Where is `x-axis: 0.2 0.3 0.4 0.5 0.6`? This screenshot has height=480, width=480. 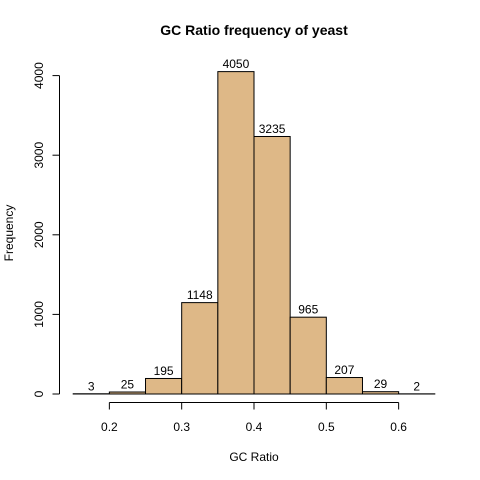
x-axis: 0.2 0.3 0.4 0.5 0.6 is located at coordinates (254, 418).